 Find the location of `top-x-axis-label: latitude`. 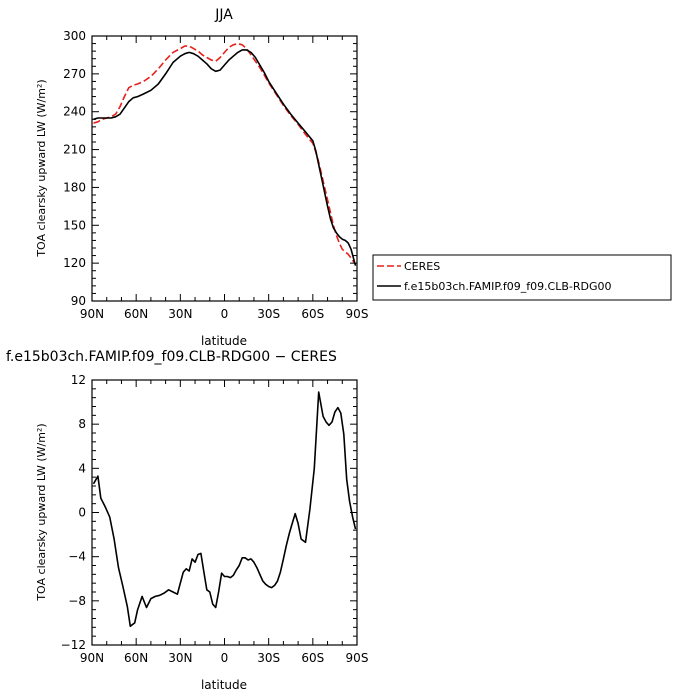

top-x-axis-label: latitude is located at coordinates (224, 341).